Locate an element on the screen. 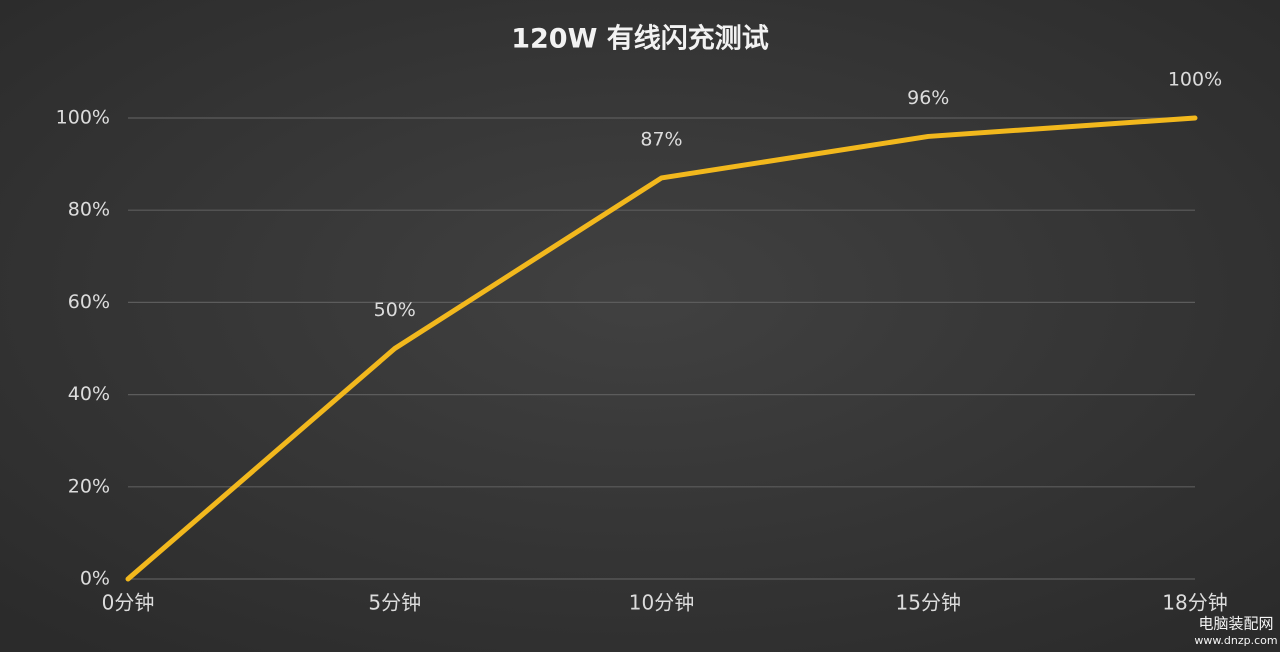 The image size is (1280, 652). y-tick-label: 20% is located at coordinates (89, 486).